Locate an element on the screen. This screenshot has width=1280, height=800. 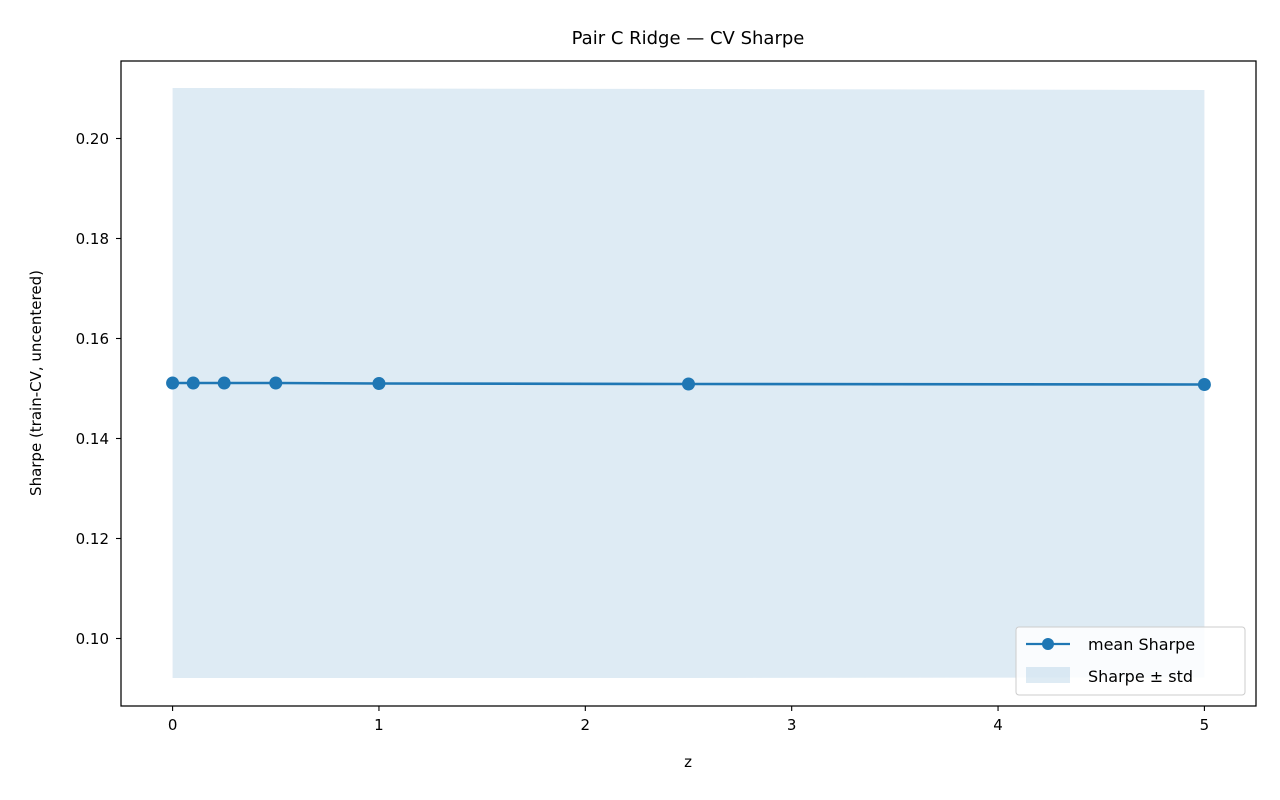
legend-label-mean: mean Sharpe is located at coordinates (1141, 644).